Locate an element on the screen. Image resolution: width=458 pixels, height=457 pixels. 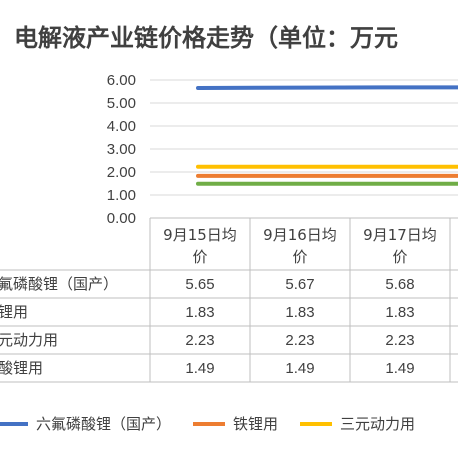
y-tick-label: 4.00 is located at coordinates (121, 126).